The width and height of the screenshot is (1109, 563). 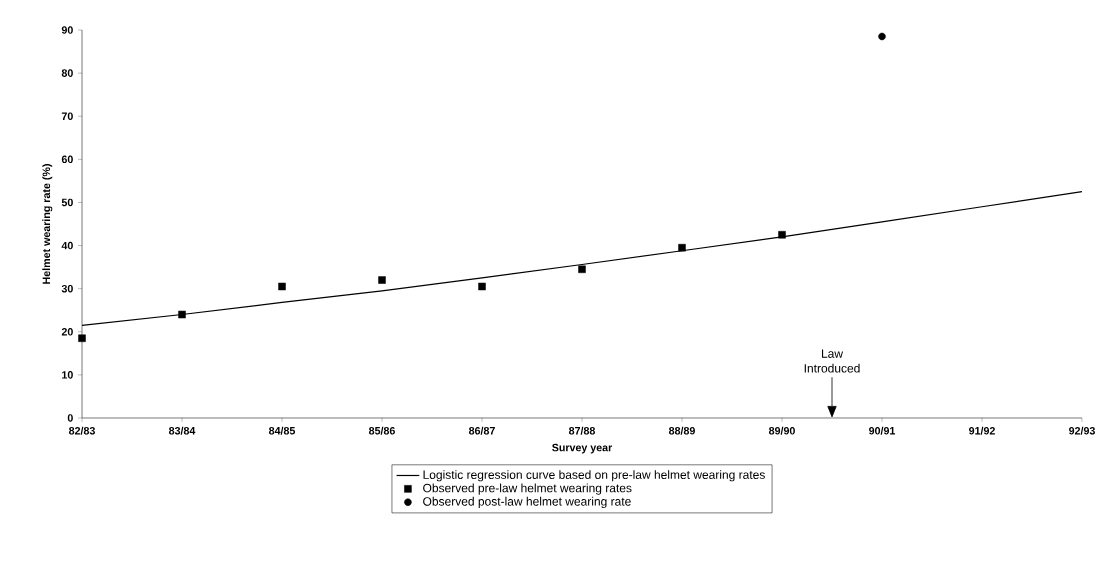 I want to click on y-tick-label: 80, so click(x=67, y=73).